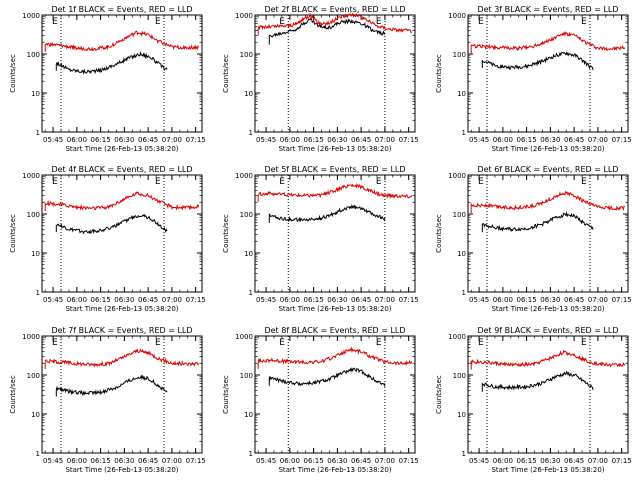  Describe the element at coordinates (334, 169) in the screenshot. I see `panel-title: Det 5f BLACK = Events, RED = LLD` at that location.